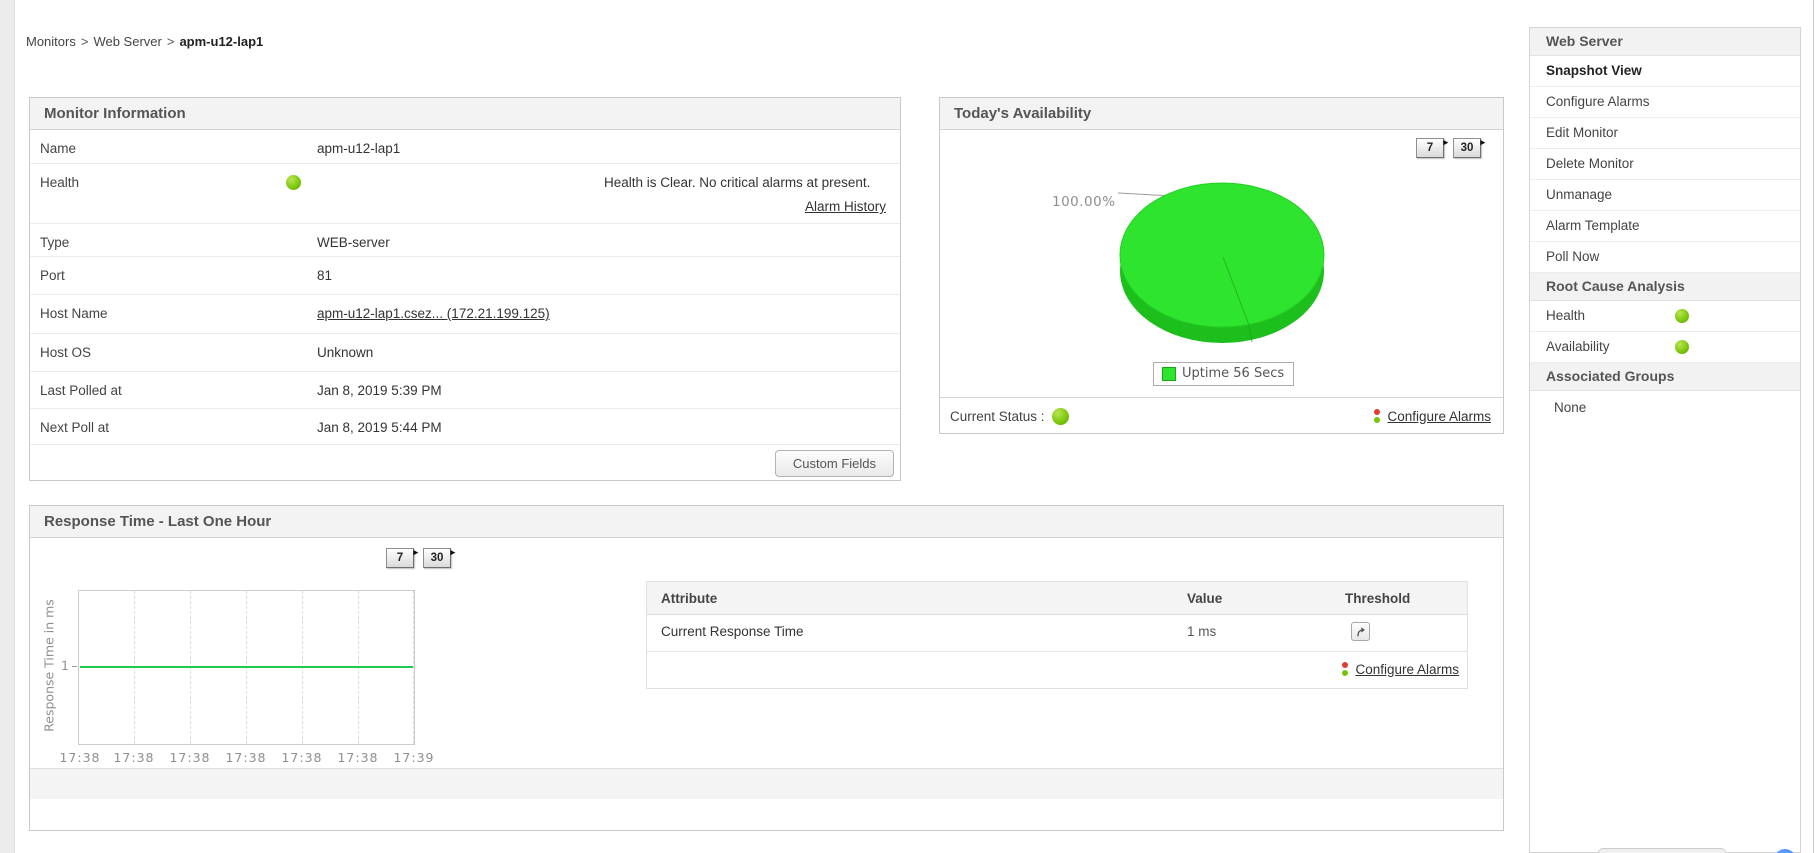  What do you see at coordinates (379, 427) in the screenshot?
I see `next-poll-value: Jan 8, 2019 5:44 PM` at bounding box center [379, 427].